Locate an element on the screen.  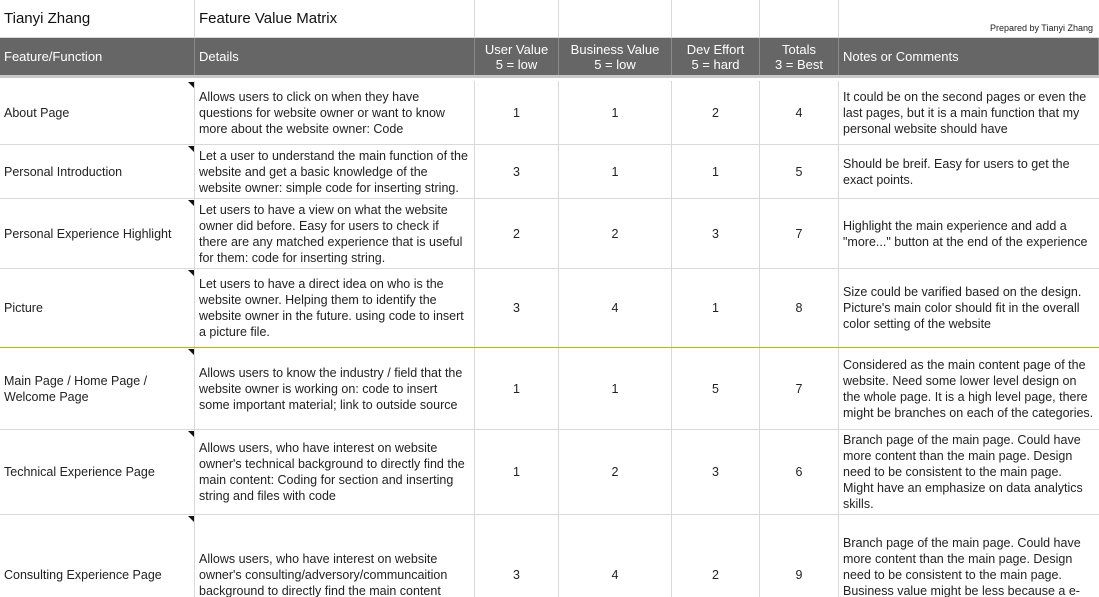
total: 6 is located at coordinates (799, 472).